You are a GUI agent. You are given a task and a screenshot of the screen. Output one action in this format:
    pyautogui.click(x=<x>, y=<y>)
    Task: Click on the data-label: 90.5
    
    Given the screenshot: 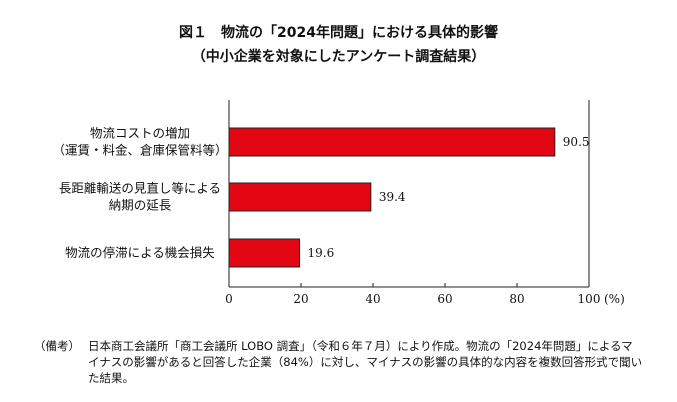 What is the action you would take?
    pyautogui.click(x=576, y=142)
    